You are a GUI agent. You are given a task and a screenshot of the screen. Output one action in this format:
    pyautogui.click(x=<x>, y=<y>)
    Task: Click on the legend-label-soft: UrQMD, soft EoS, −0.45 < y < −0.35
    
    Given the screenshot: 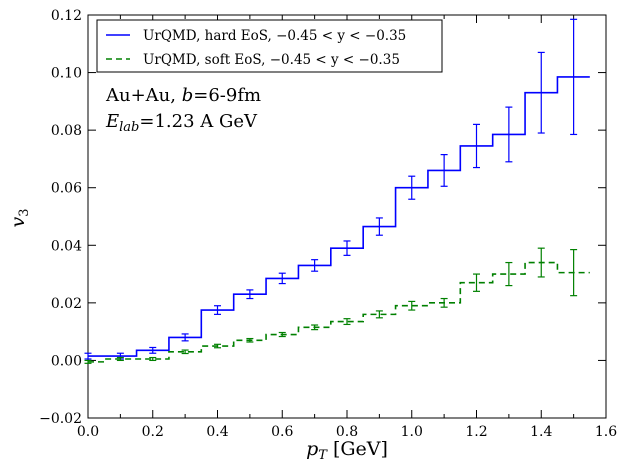 What is the action you would take?
    pyautogui.click(x=271, y=60)
    